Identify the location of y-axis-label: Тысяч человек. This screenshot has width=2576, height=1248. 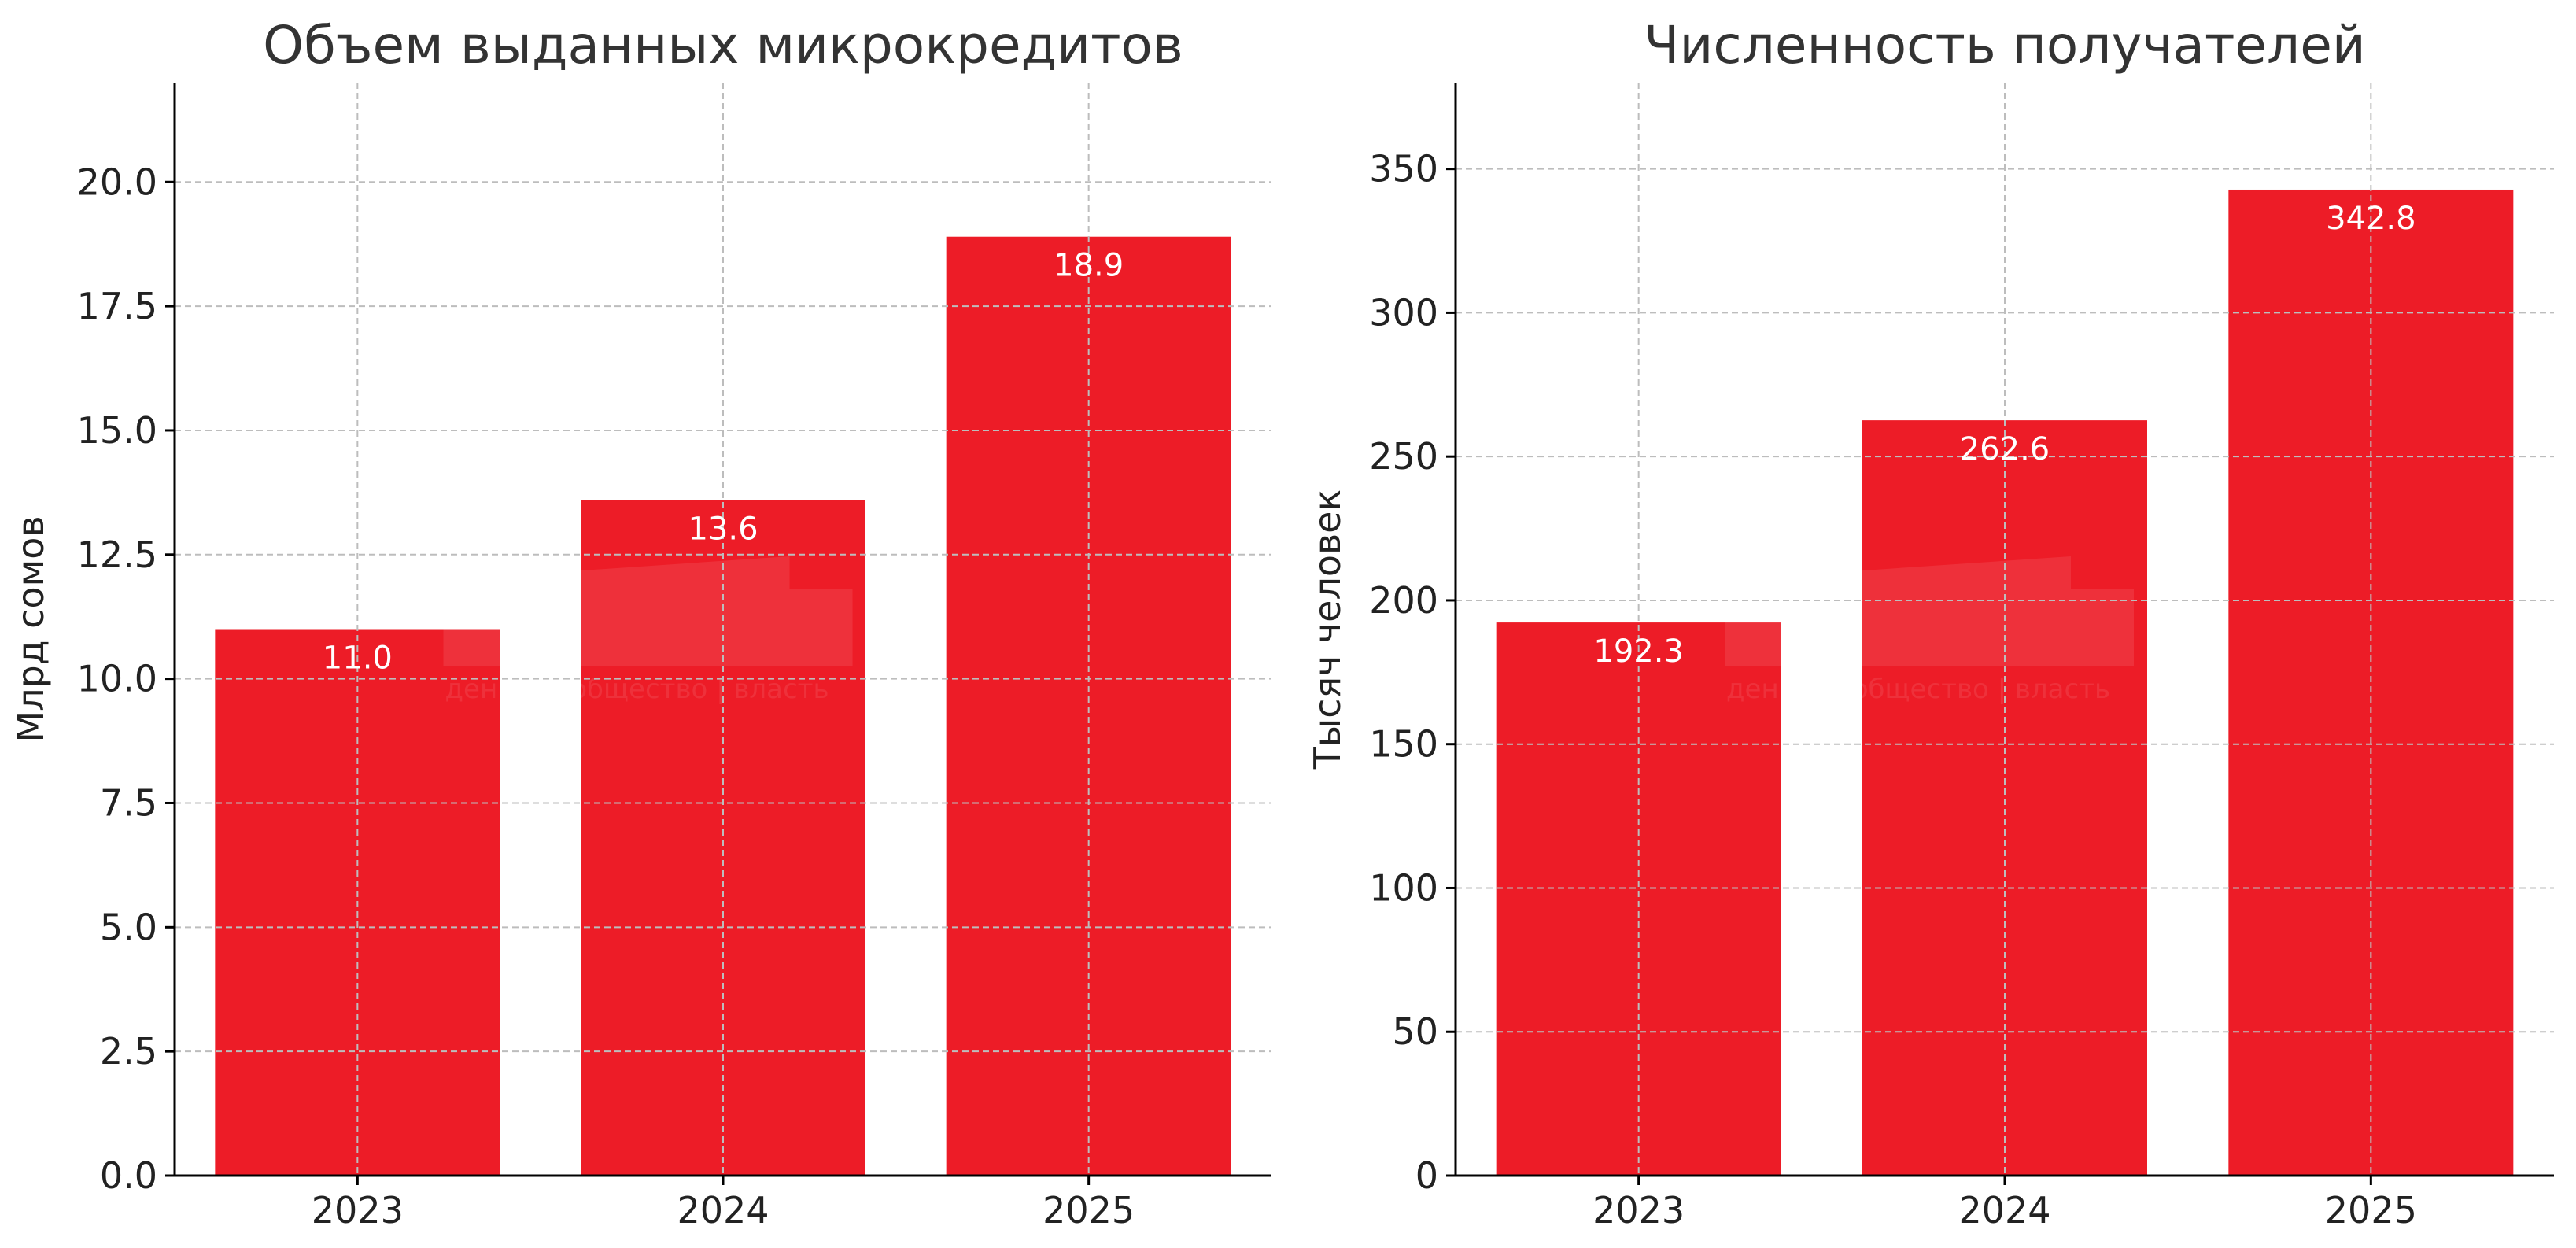
(1328, 629).